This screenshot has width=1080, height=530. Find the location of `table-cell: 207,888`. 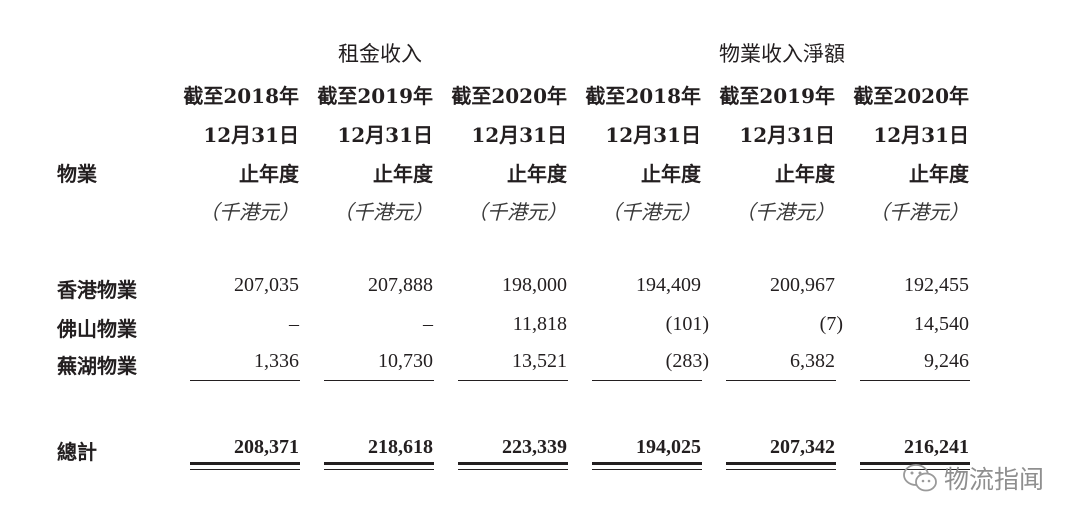

table-cell: 207,888 is located at coordinates (400, 285).